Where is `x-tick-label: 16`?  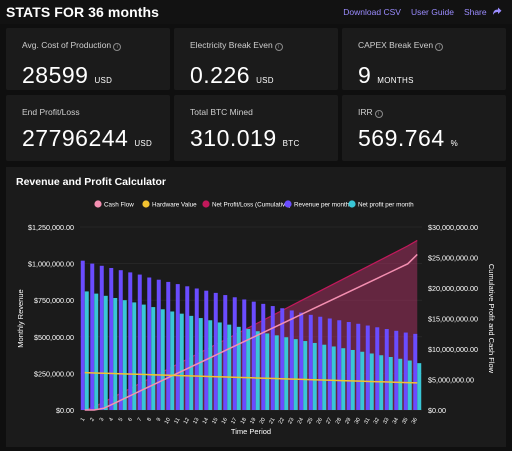
x-tick-label: 16 is located at coordinates (225, 421).